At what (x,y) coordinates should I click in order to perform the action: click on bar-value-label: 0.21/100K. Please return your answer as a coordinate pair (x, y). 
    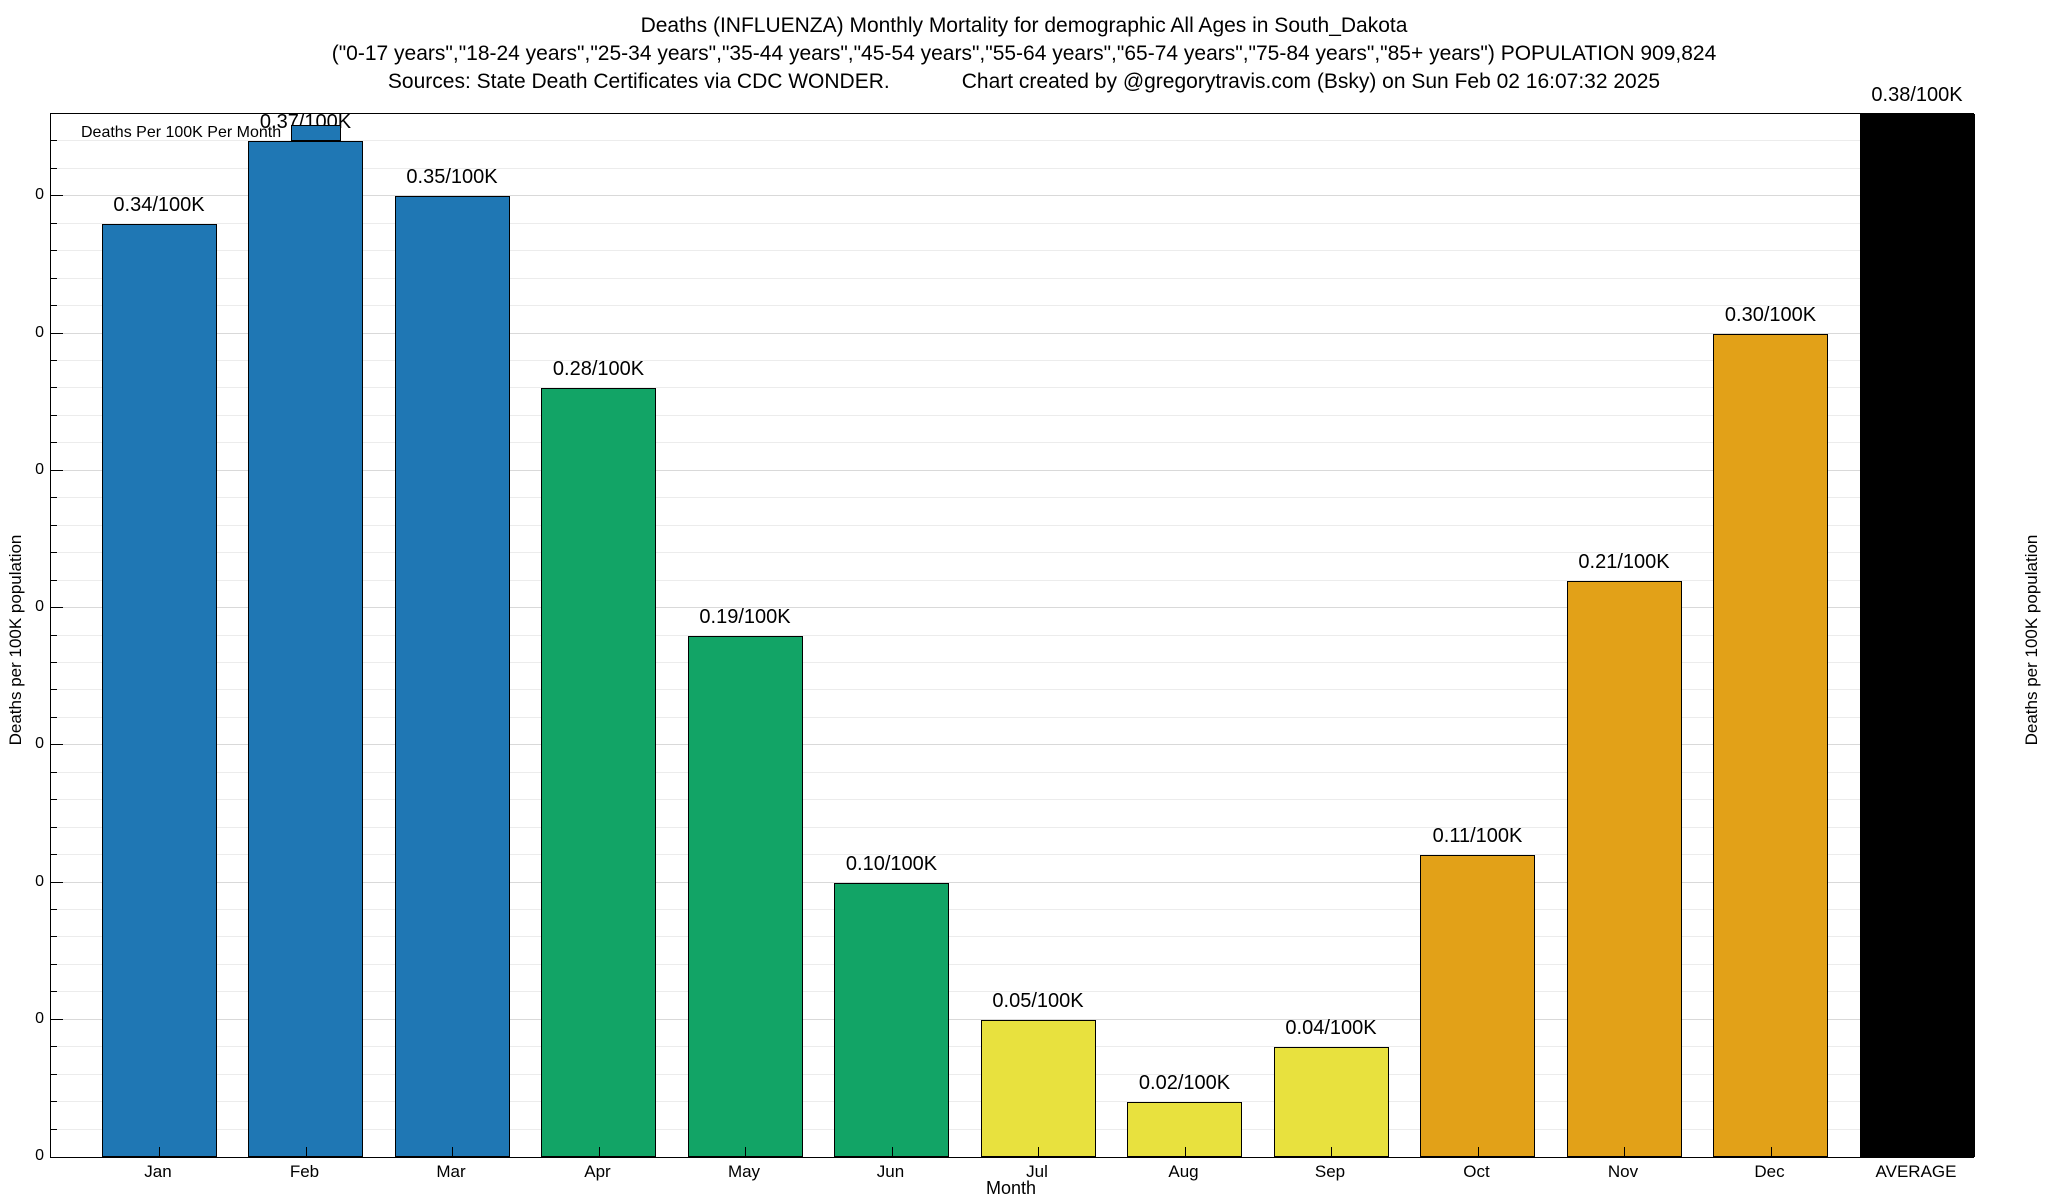
    Looking at the image, I should click on (1624, 561).